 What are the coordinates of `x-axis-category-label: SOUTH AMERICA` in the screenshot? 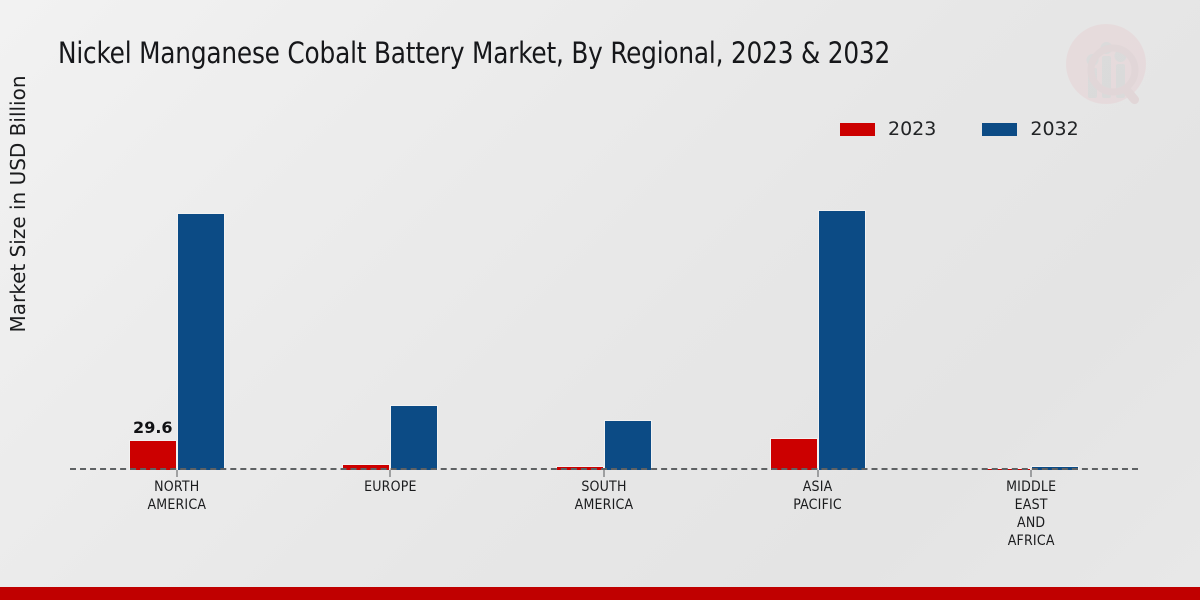 It's located at (604, 514).